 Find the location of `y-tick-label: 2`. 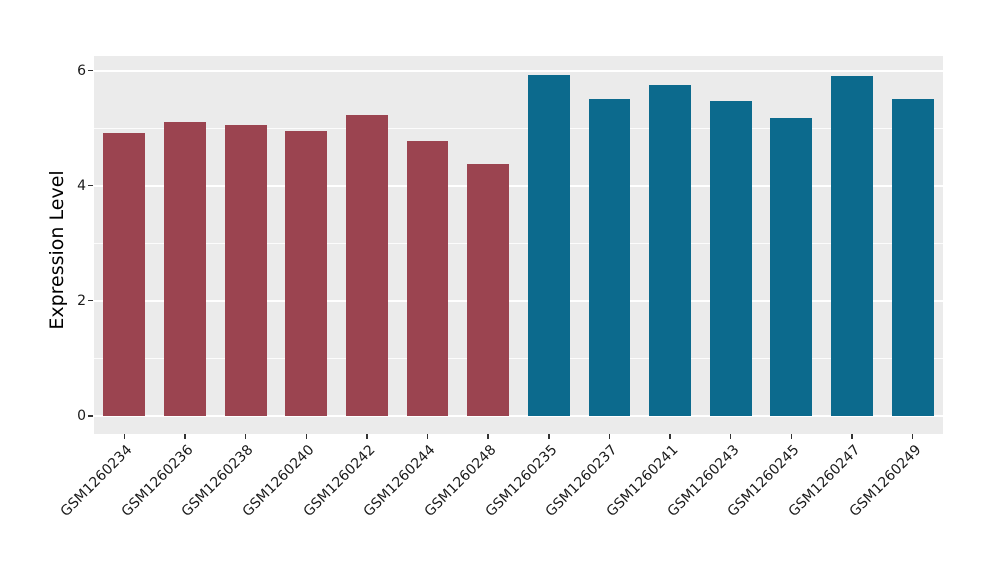

y-tick-label: 2 is located at coordinates (81, 300).